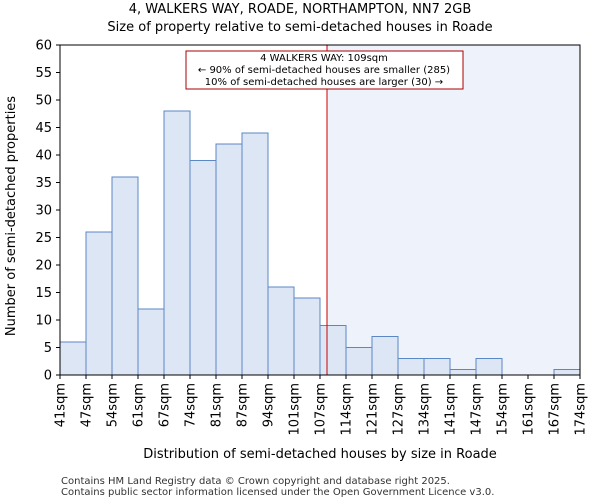 This screenshot has height=500, width=600. What do you see at coordinates (177, 243) in the screenshot?
I see `bar-67sqm` at bounding box center [177, 243].